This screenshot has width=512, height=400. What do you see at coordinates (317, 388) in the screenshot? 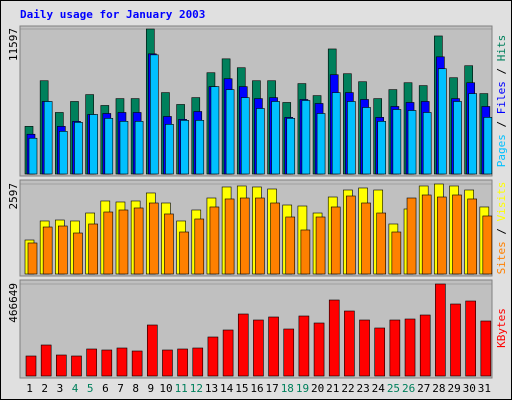
I see `x-tick-label: 20` at bounding box center [317, 388].